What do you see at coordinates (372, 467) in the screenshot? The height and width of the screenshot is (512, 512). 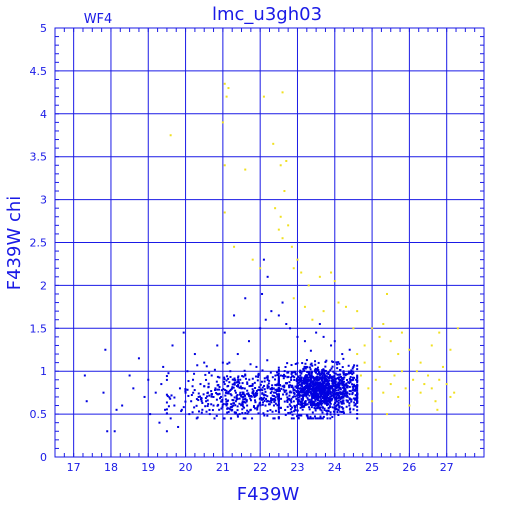 I see `x-tick-label: 25` at bounding box center [372, 467].